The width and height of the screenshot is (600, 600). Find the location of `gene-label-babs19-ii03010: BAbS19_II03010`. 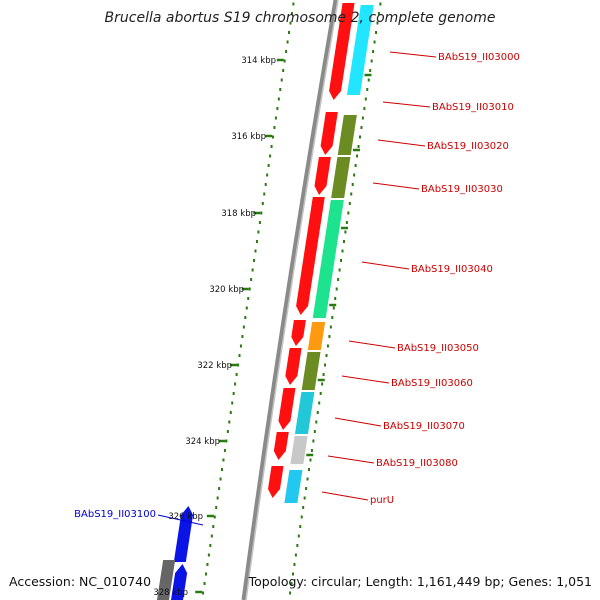

gene-label-babs19-ii03010: BAbS19_II03010 is located at coordinates (473, 107).